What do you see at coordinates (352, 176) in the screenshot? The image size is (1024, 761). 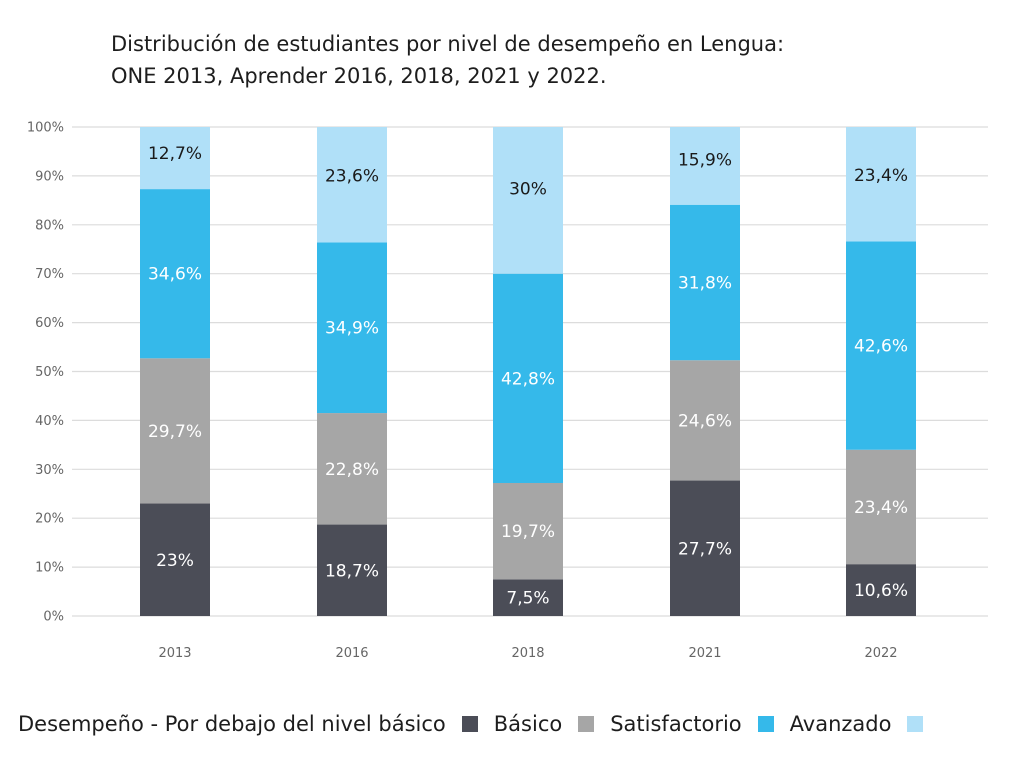 I see `data-label: 23,6%` at bounding box center [352, 176].